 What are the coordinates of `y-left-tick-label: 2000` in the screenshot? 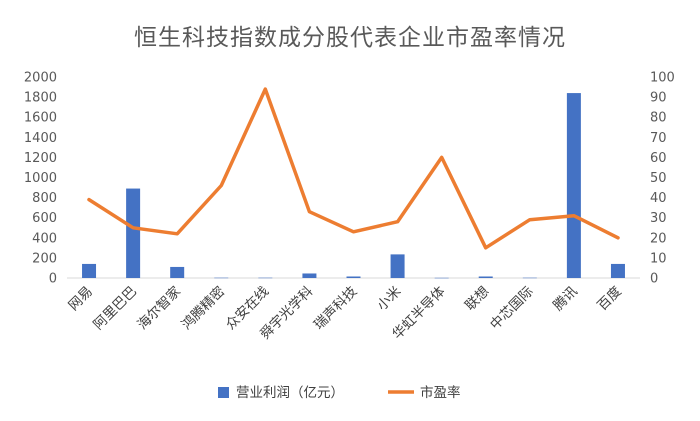 It's located at (40, 78).